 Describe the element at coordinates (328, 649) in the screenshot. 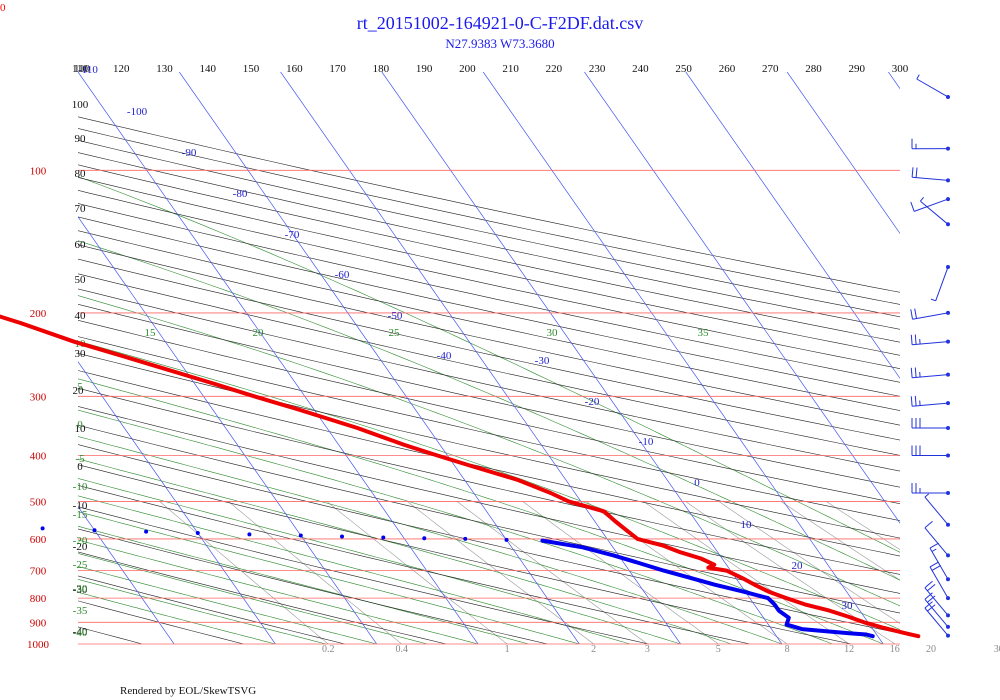

I see `mixing-ratio-label: 0.2` at that location.